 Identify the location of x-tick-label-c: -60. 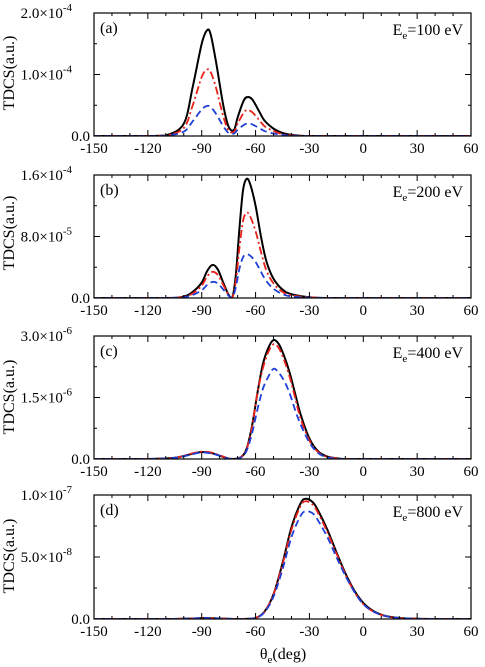
(256, 472).